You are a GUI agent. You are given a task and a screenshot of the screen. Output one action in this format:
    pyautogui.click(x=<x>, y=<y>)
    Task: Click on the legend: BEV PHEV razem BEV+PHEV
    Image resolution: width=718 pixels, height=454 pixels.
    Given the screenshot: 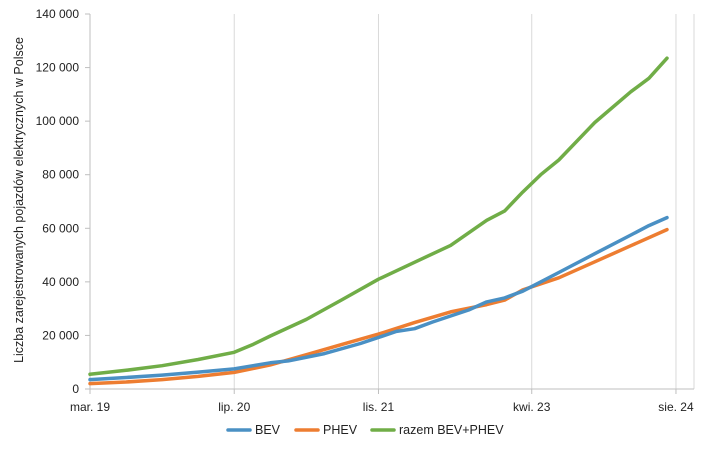 What is the action you would take?
    pyautogui.click(x=365, y=430)
    